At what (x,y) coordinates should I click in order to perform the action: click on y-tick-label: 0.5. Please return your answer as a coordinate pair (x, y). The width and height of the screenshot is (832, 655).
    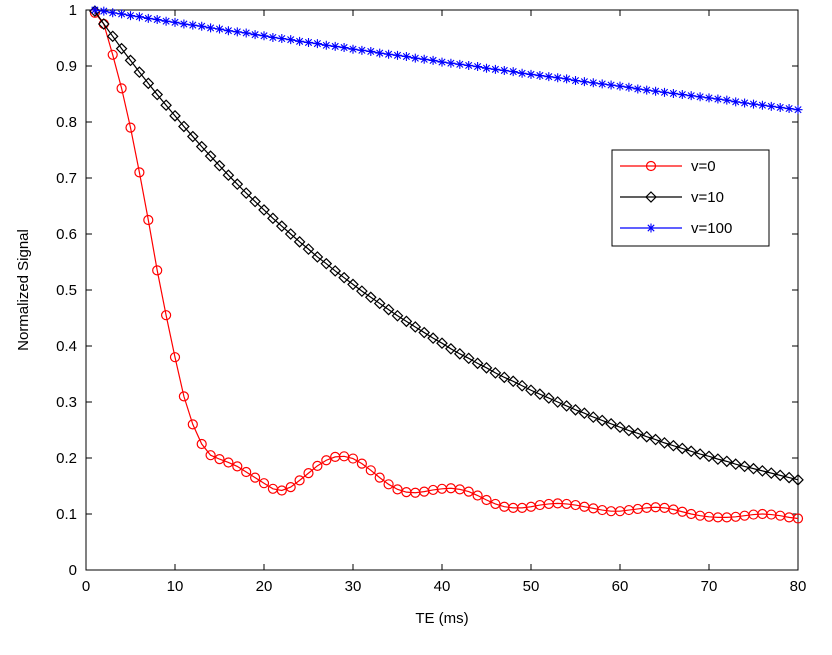
    Looking at the image, I should click on (66, 290).